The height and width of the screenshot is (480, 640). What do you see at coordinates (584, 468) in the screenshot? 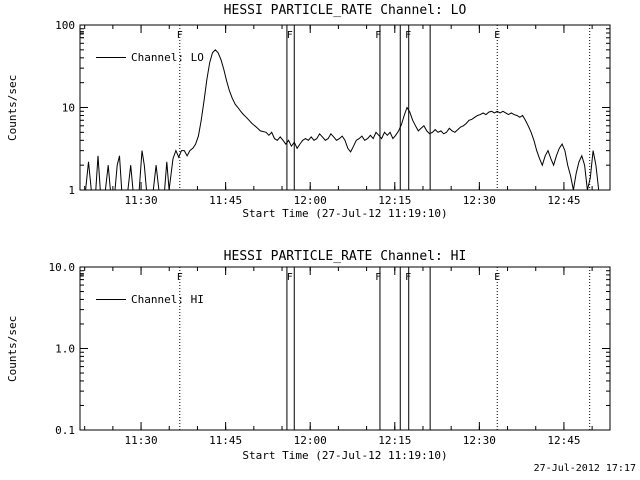
I see `plot-generation-timestamp: 27-Jul-2012 17:17` at bounding box center [584, 468].